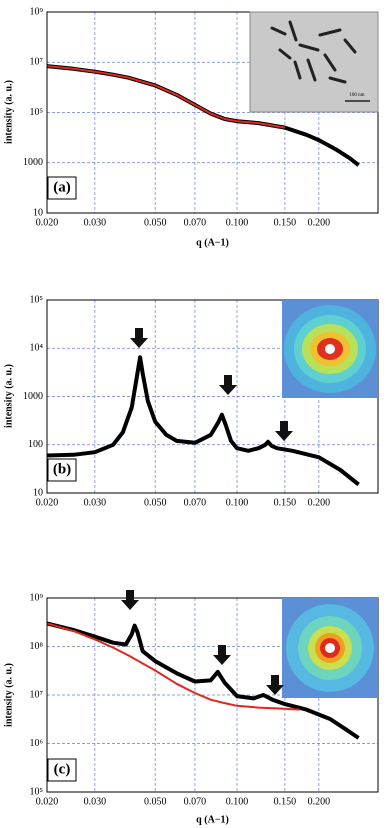 This screenshot has width=392, height=828. I want to click on inset-c, so click(330, 648).